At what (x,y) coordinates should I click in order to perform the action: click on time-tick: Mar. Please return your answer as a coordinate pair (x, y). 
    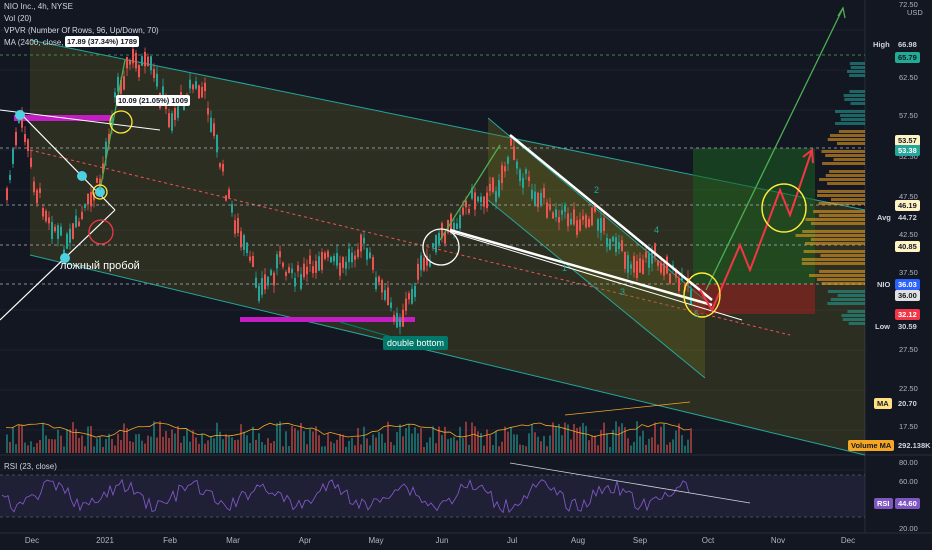
    Looking at the image, I should click on (233, 540).